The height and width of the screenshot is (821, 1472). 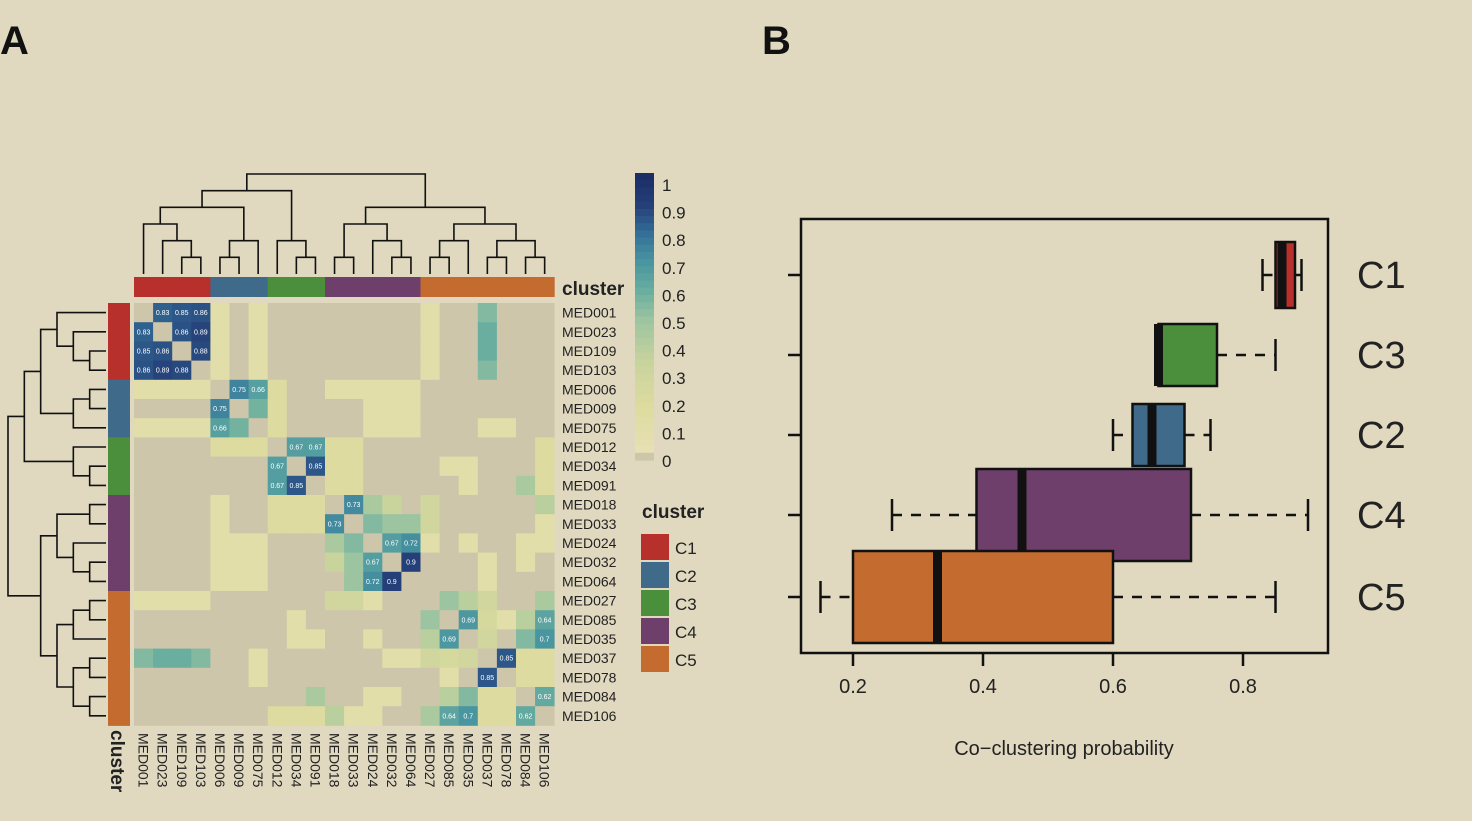 What do you see at coordinates (589, 639) in the screenshot?
I see `row-label: MED035` at bounding box center [589, 639].